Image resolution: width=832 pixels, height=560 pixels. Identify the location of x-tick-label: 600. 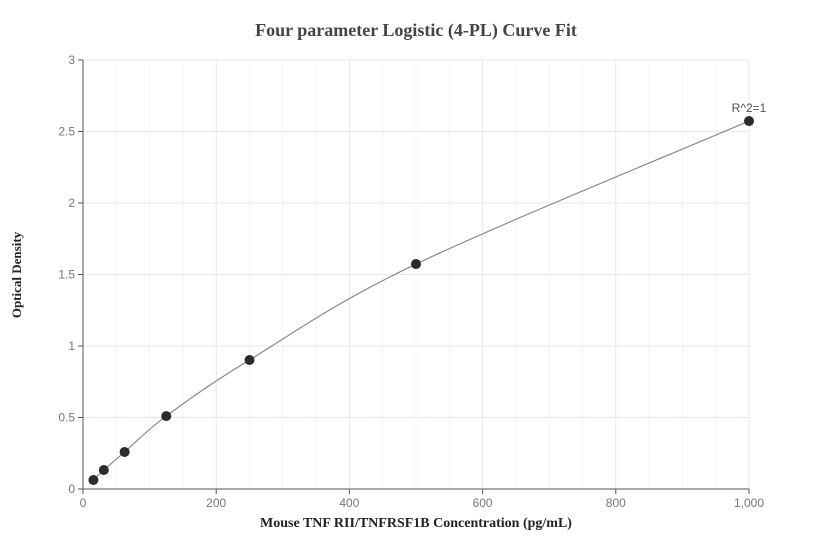
(483, 503).